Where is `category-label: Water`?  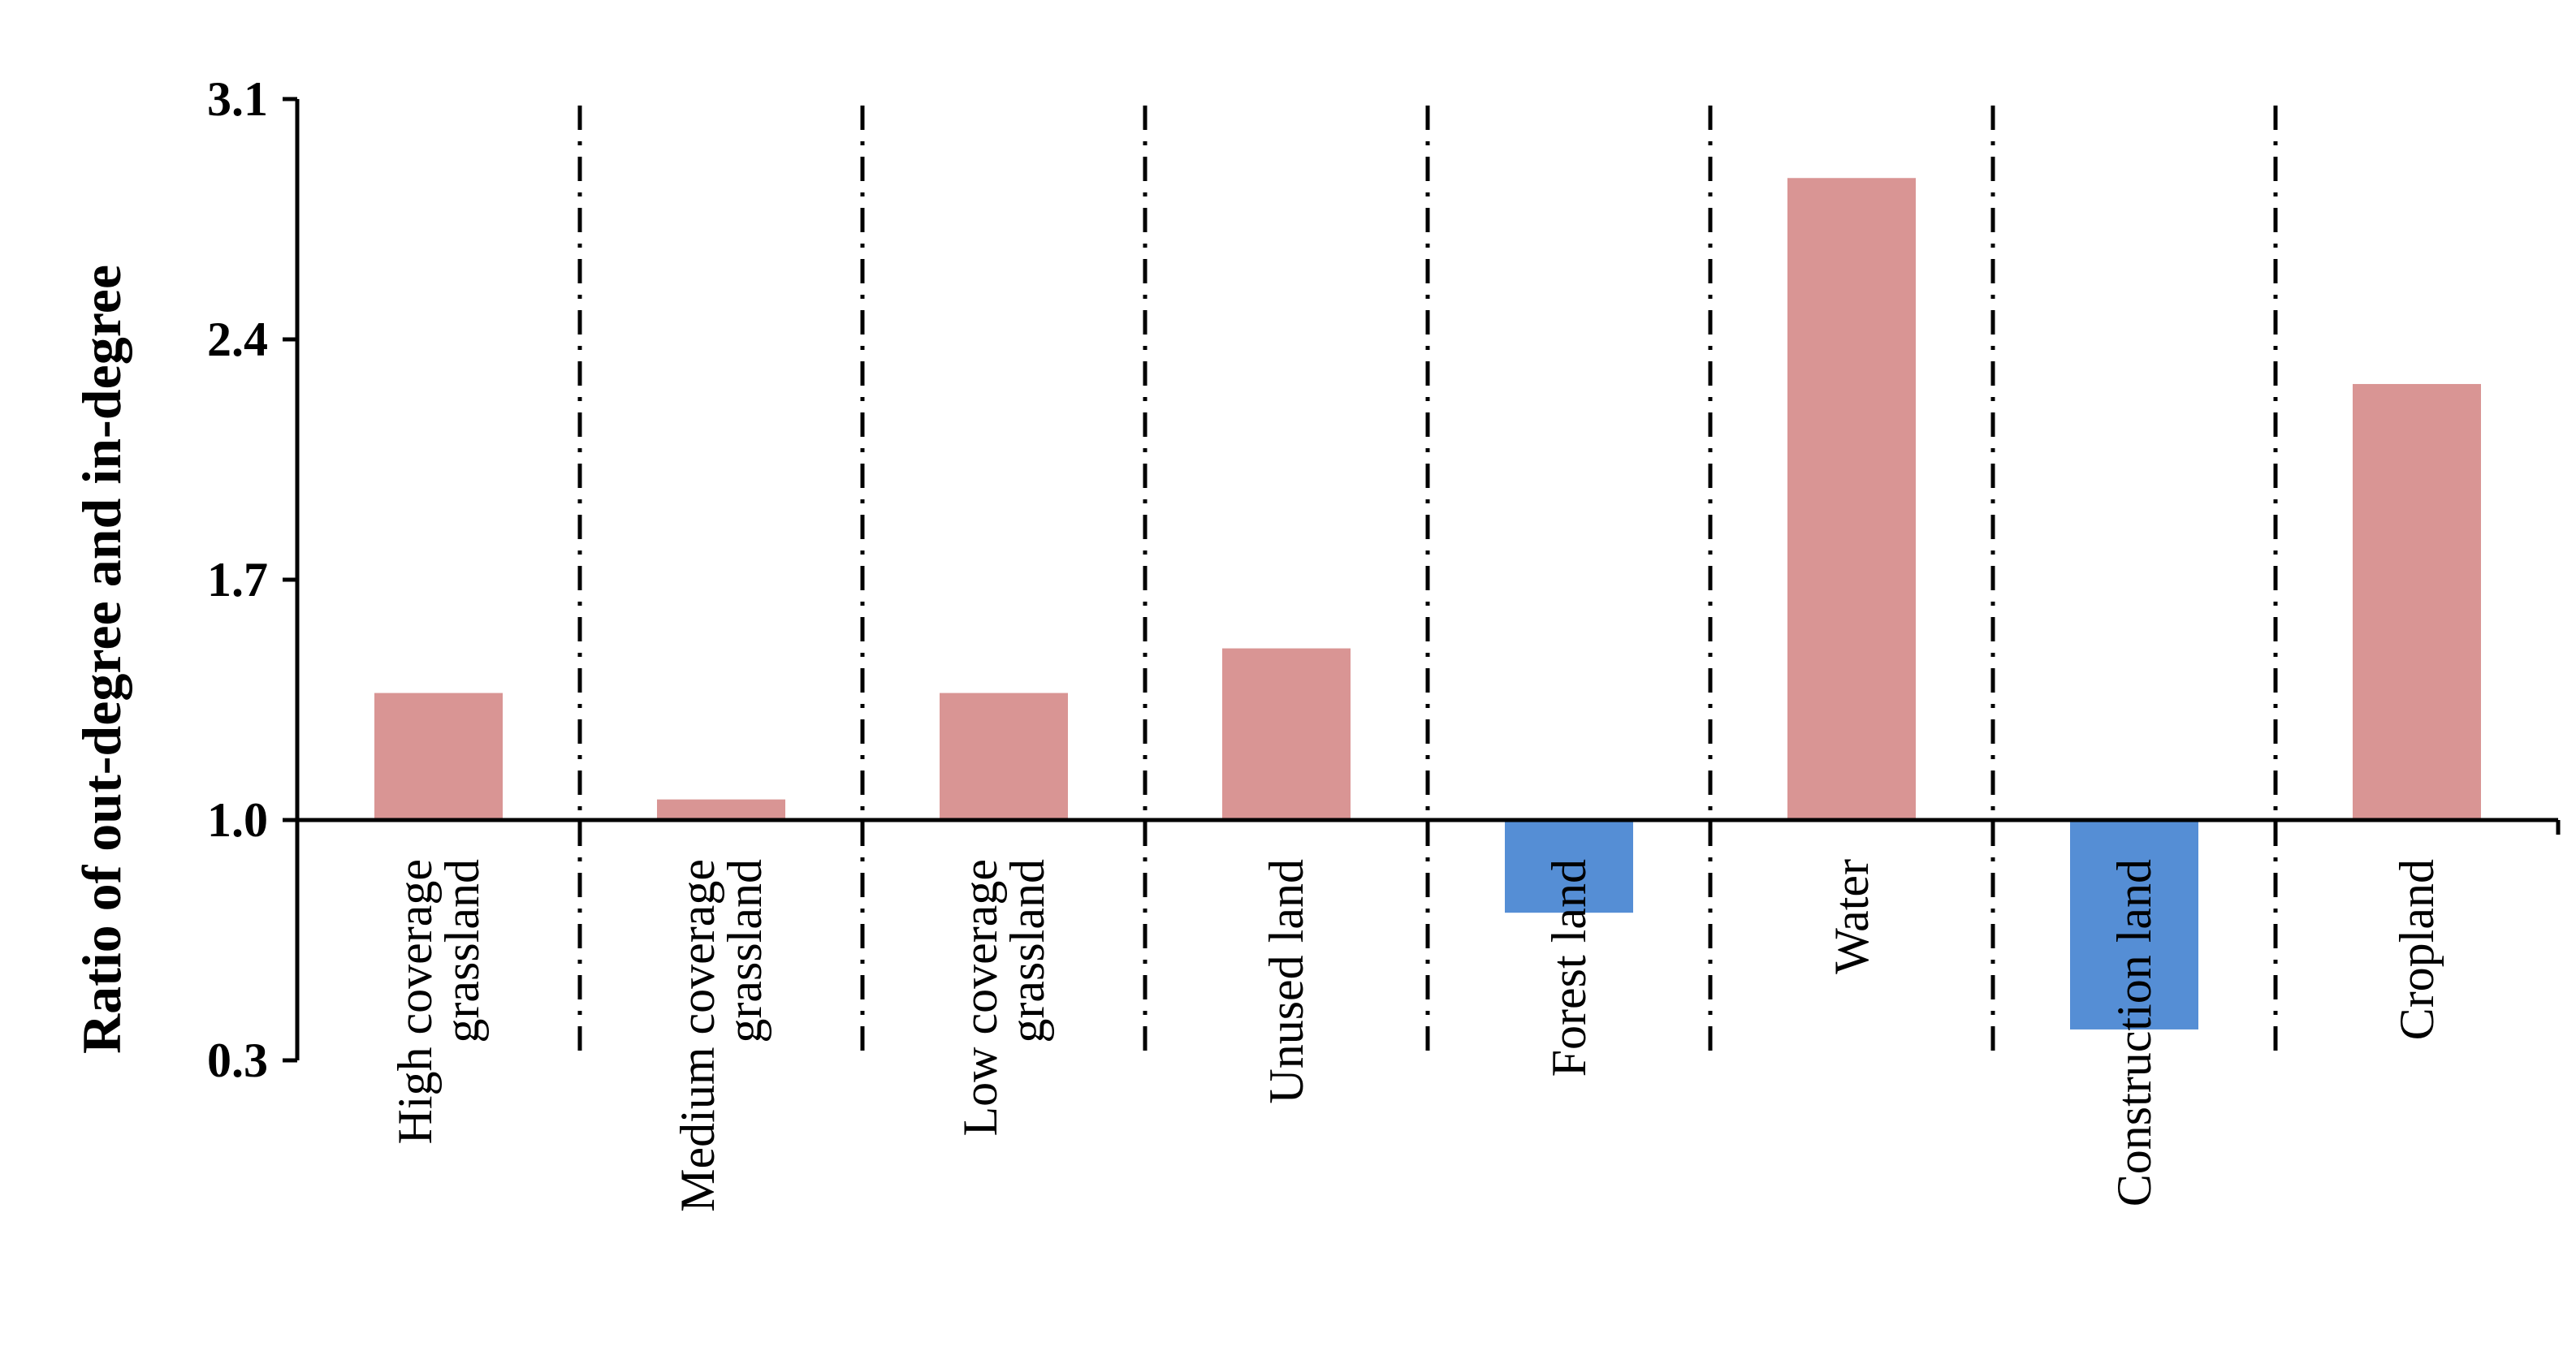
category-label: Water is located at coordinates (1851, 916).